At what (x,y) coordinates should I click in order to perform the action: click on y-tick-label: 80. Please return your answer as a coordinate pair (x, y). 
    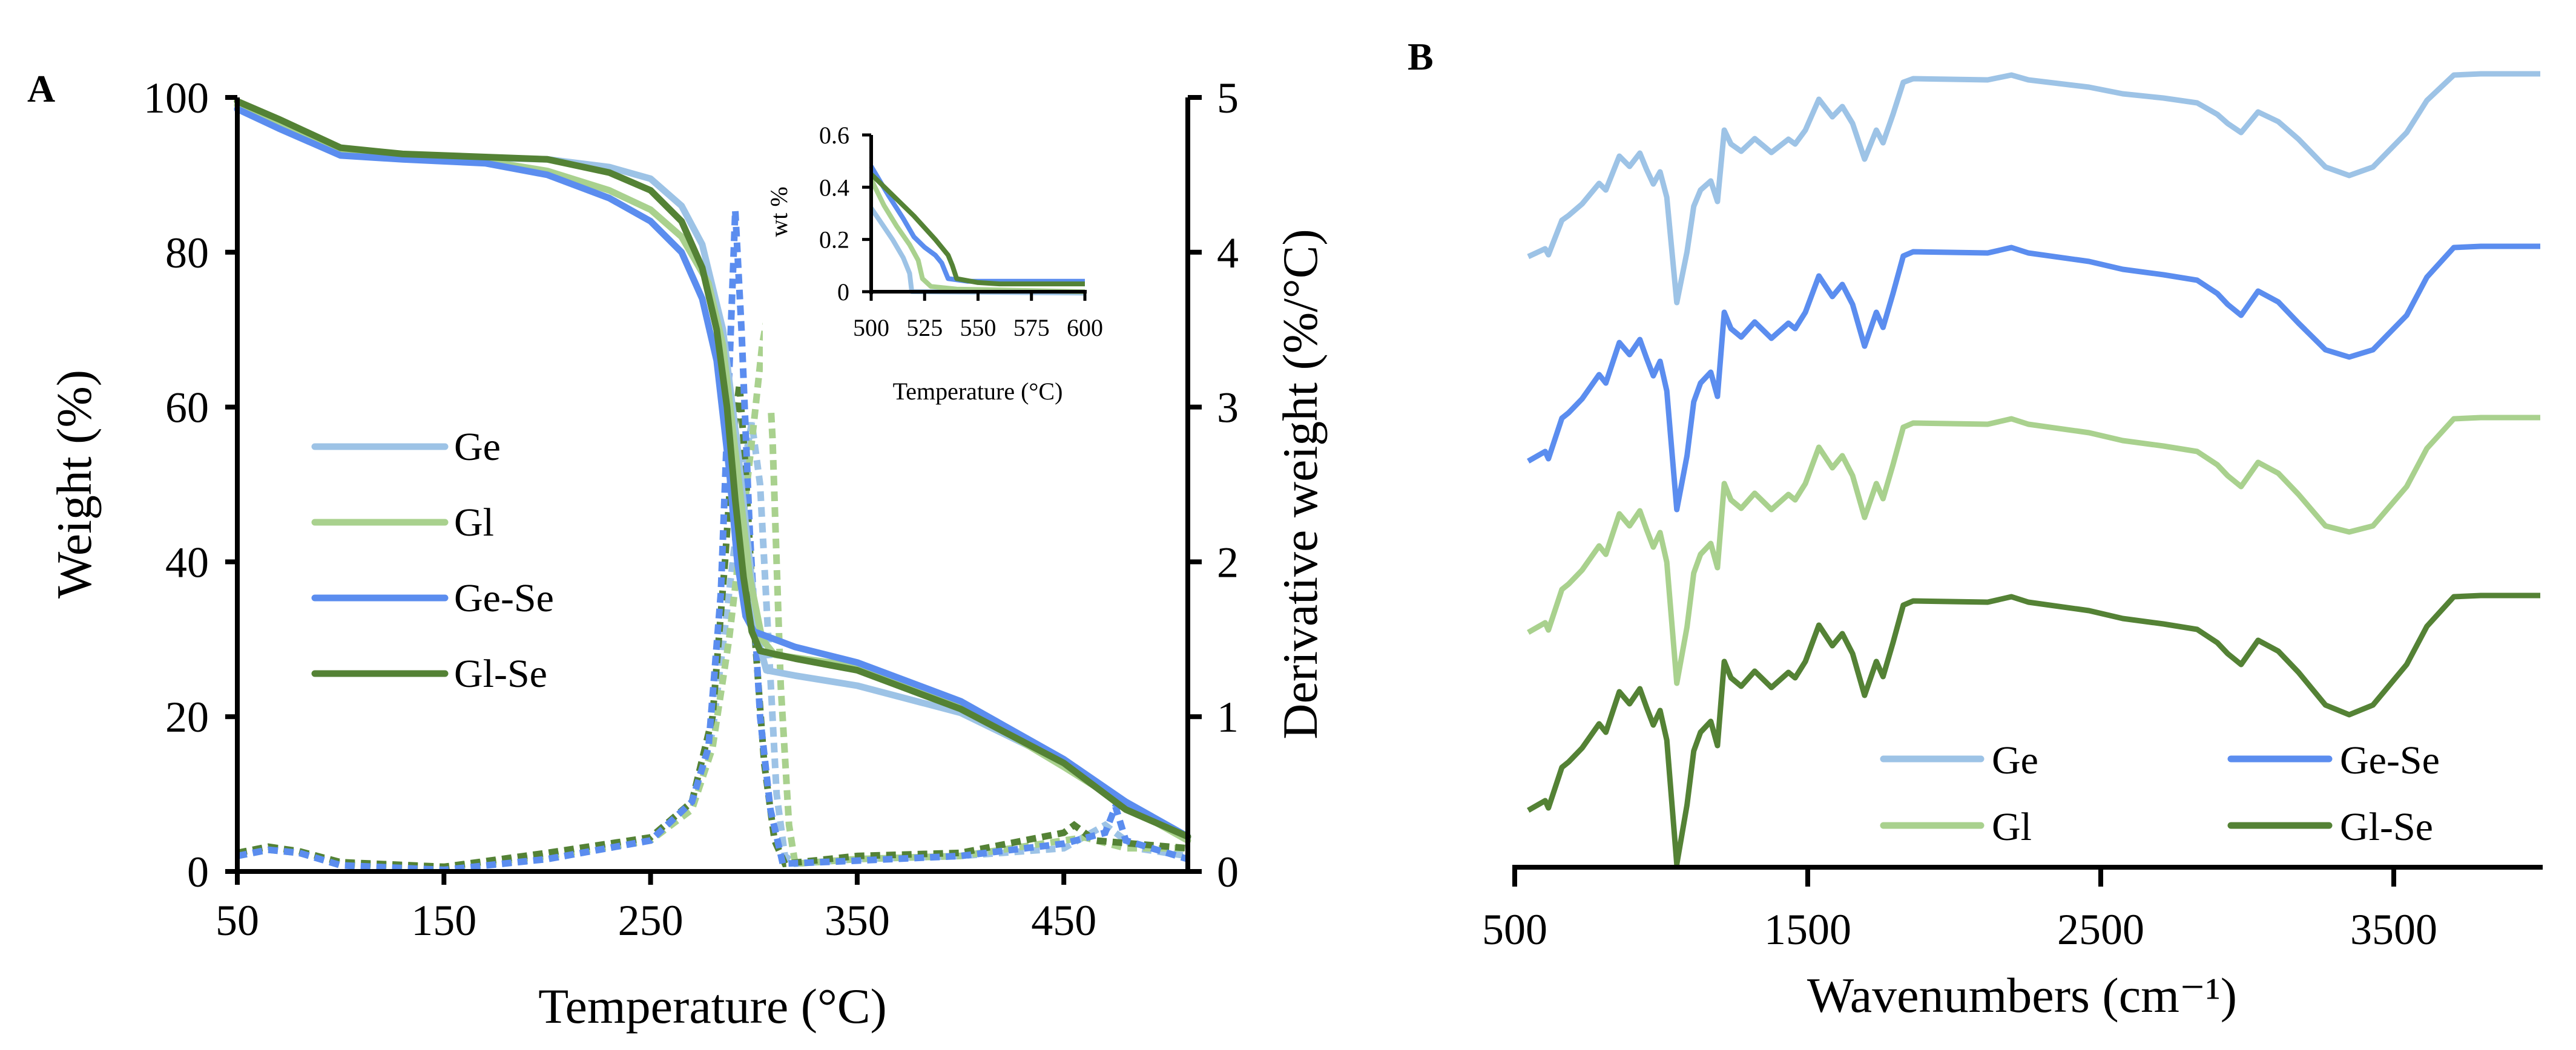
    Looking at the image, I should click on (187, 253).